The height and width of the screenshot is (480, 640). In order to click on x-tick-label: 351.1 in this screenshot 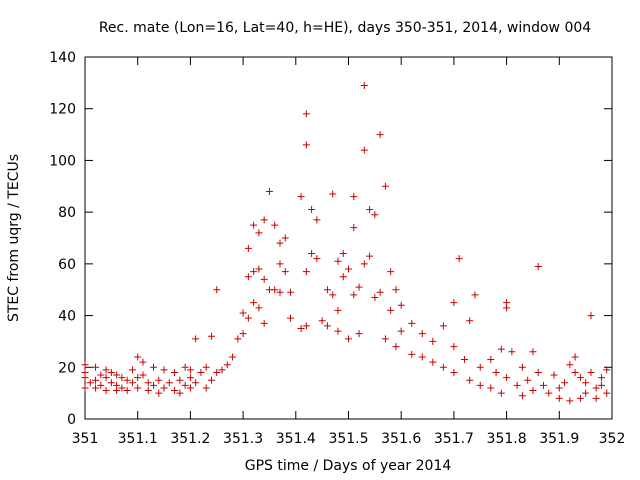, I will do `click(138, 439)`.